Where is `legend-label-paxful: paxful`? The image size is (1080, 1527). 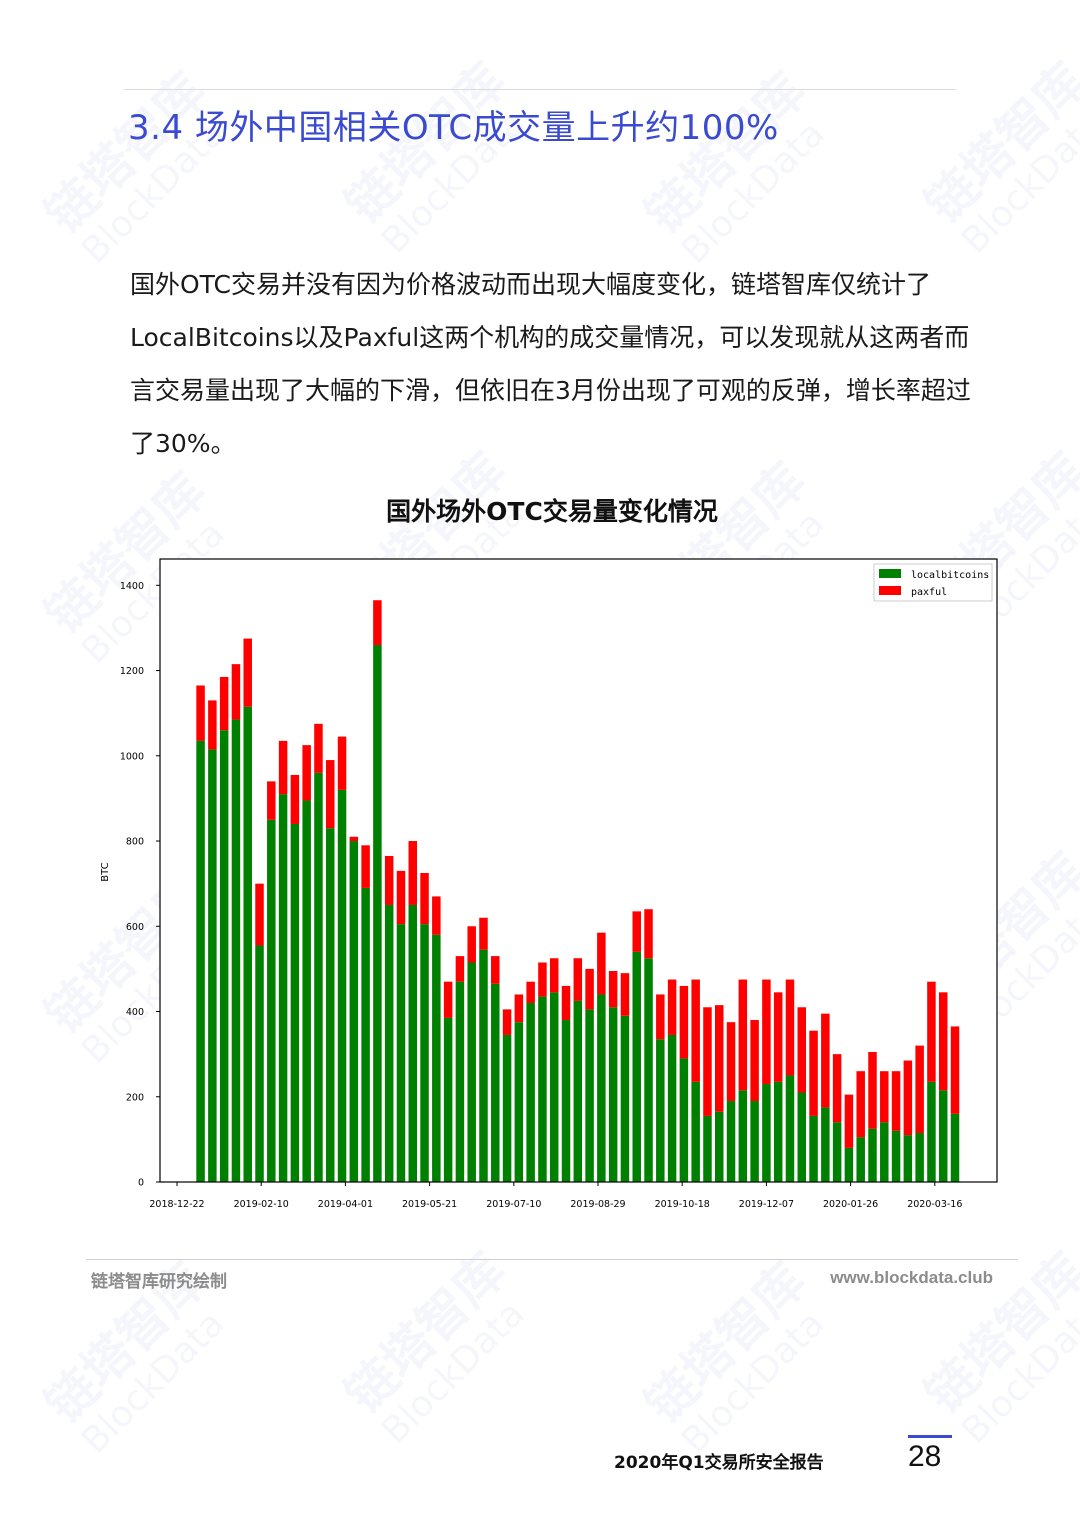
legend-label-paxful: paxful is located at coordinates (929, 592).